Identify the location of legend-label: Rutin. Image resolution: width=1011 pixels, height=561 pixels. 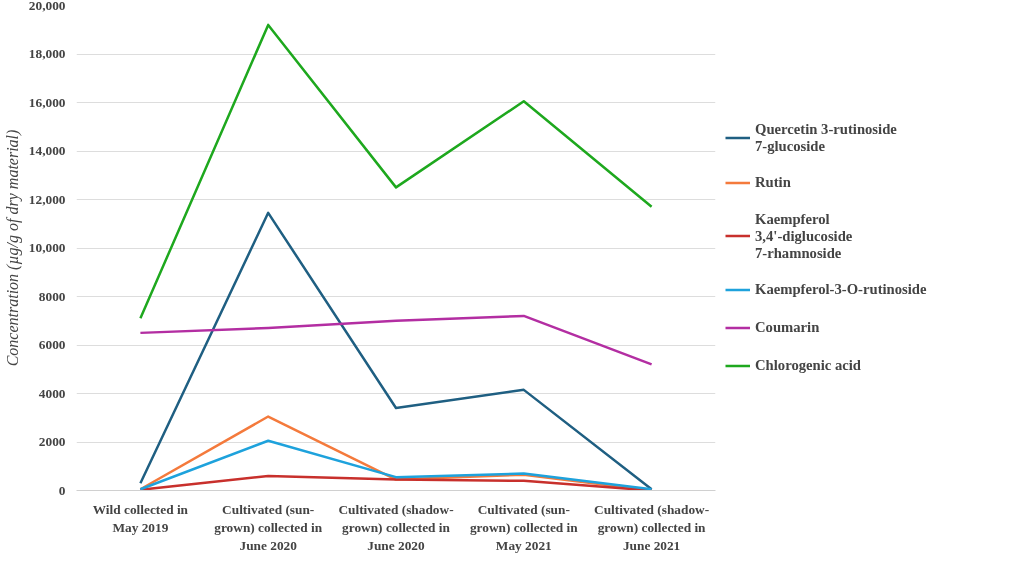
(773, 182).